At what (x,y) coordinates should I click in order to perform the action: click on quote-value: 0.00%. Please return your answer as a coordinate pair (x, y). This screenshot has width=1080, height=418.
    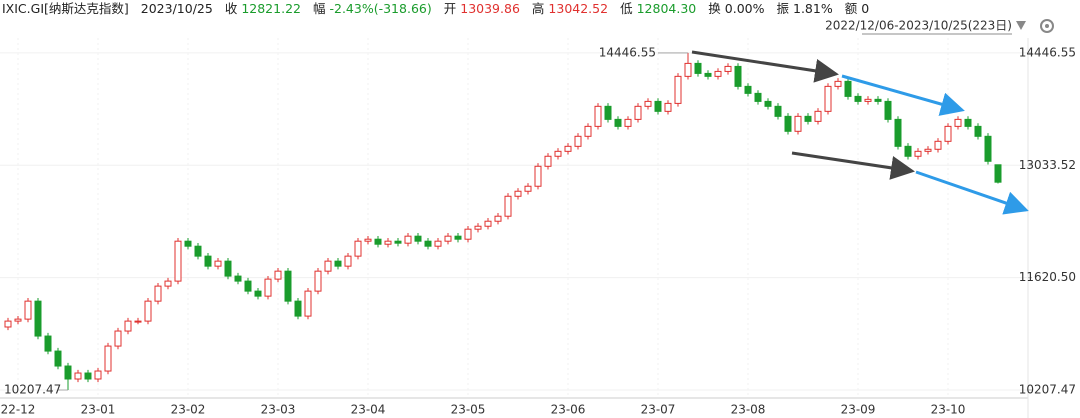
    Looking at the image, I should click on (745, 8).